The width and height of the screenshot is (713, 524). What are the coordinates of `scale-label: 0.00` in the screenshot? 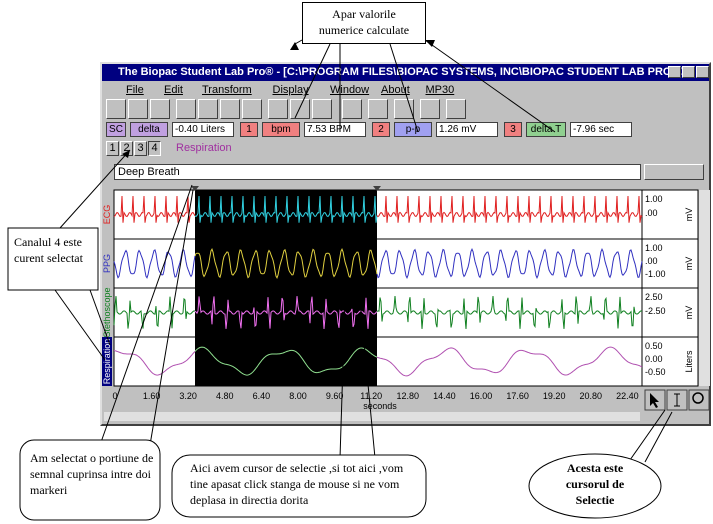 It's located at (654, 359).